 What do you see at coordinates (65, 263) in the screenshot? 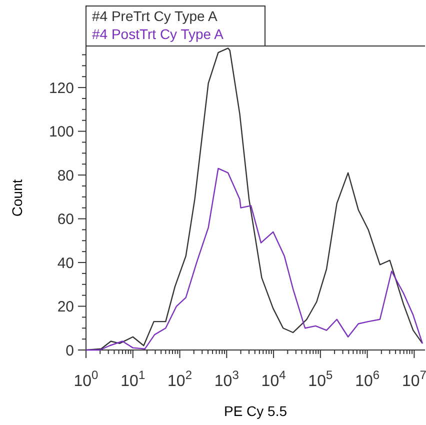
I see `y-tick-label: 40` at bounding box center [65, 263].